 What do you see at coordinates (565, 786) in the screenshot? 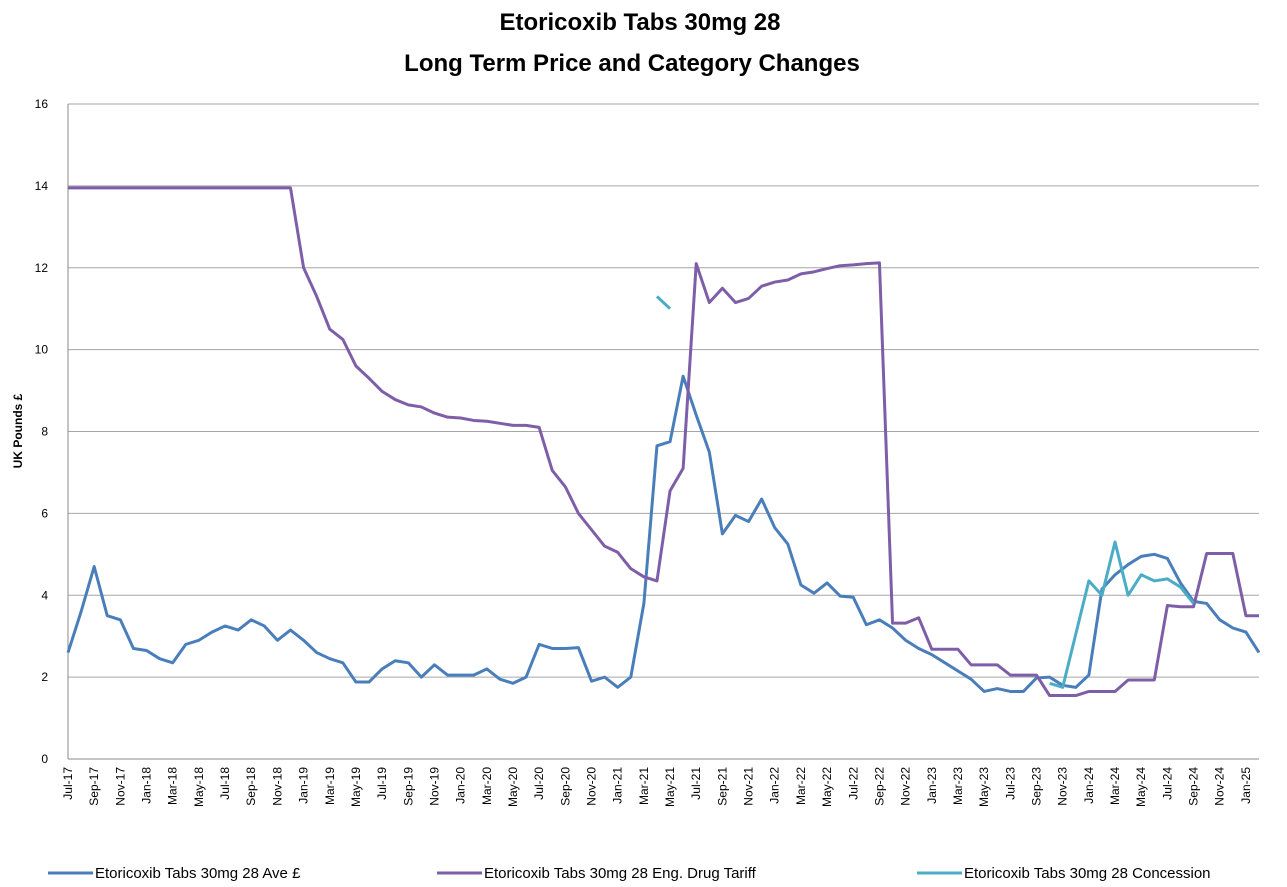
I see `x-tick-label: Sep-20` at bounding box center [565, 786].